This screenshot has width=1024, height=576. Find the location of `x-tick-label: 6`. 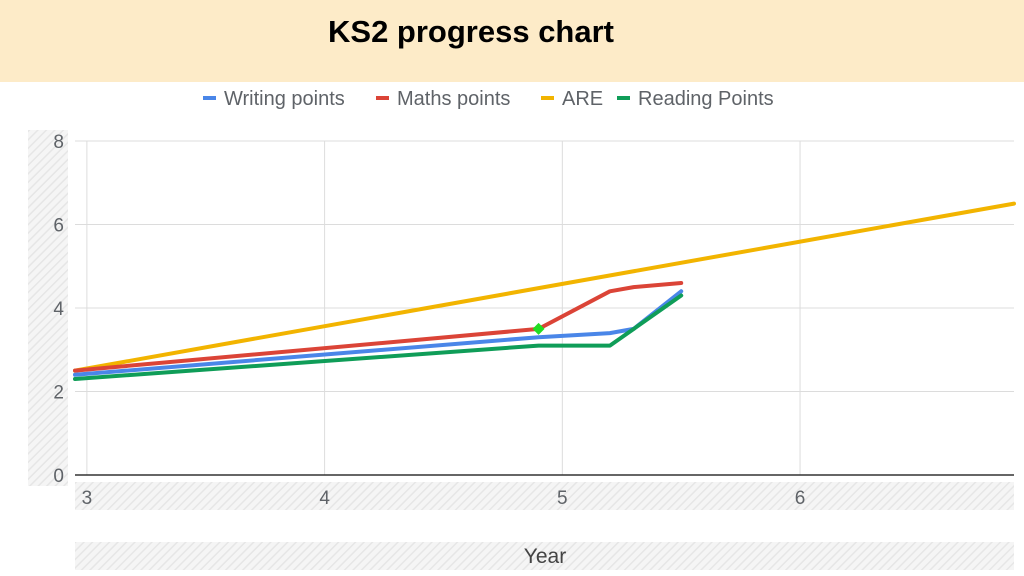

x-tick-label: 6 is located at coordinates (800, 498).